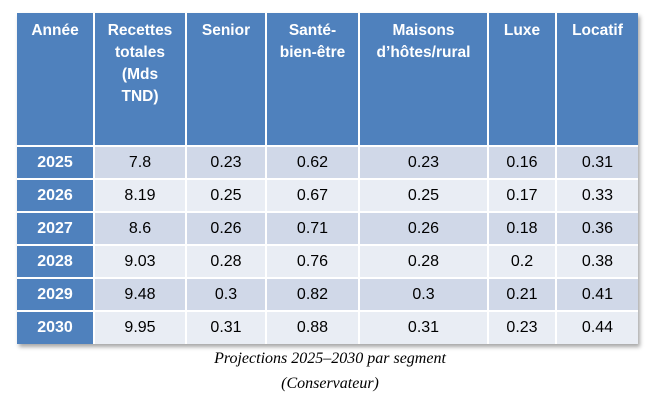  I want to click on value-cell: 0.67, so click(312, 195).